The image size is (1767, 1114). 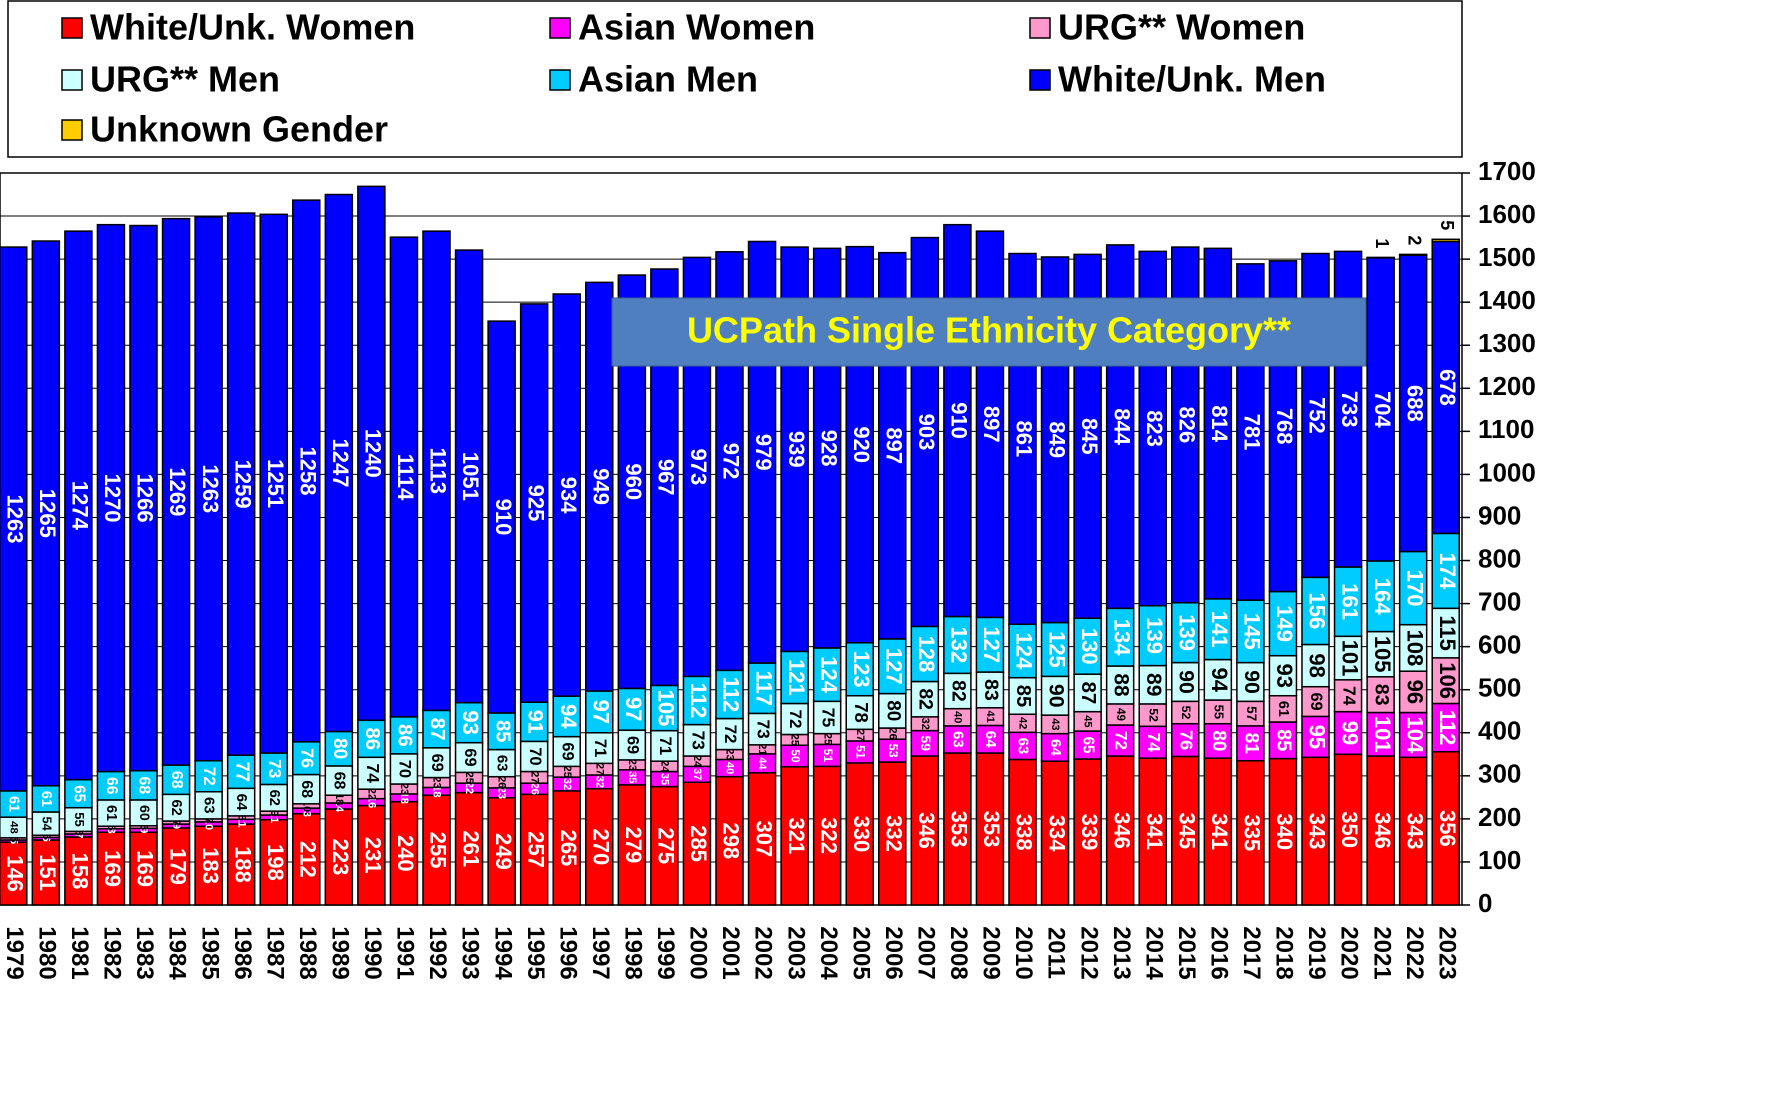 What do you see at coordinates (1349, 733) in the screenshot?
I see `value-label: 99` at bounding box center [1349, 733].